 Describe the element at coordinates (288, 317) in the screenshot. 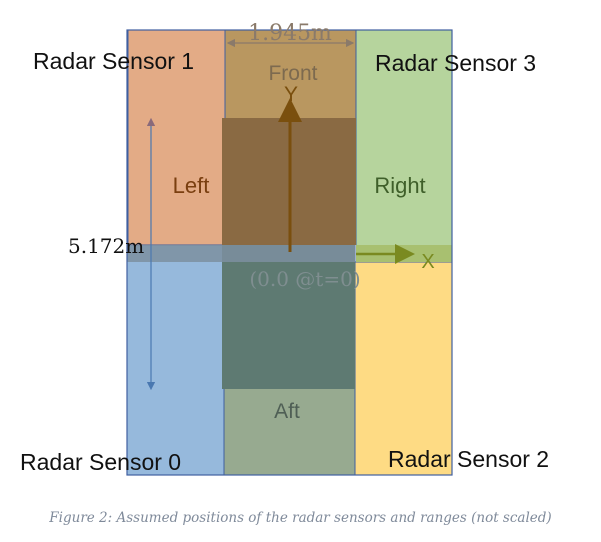

I see `vehicle-lower` at that location.